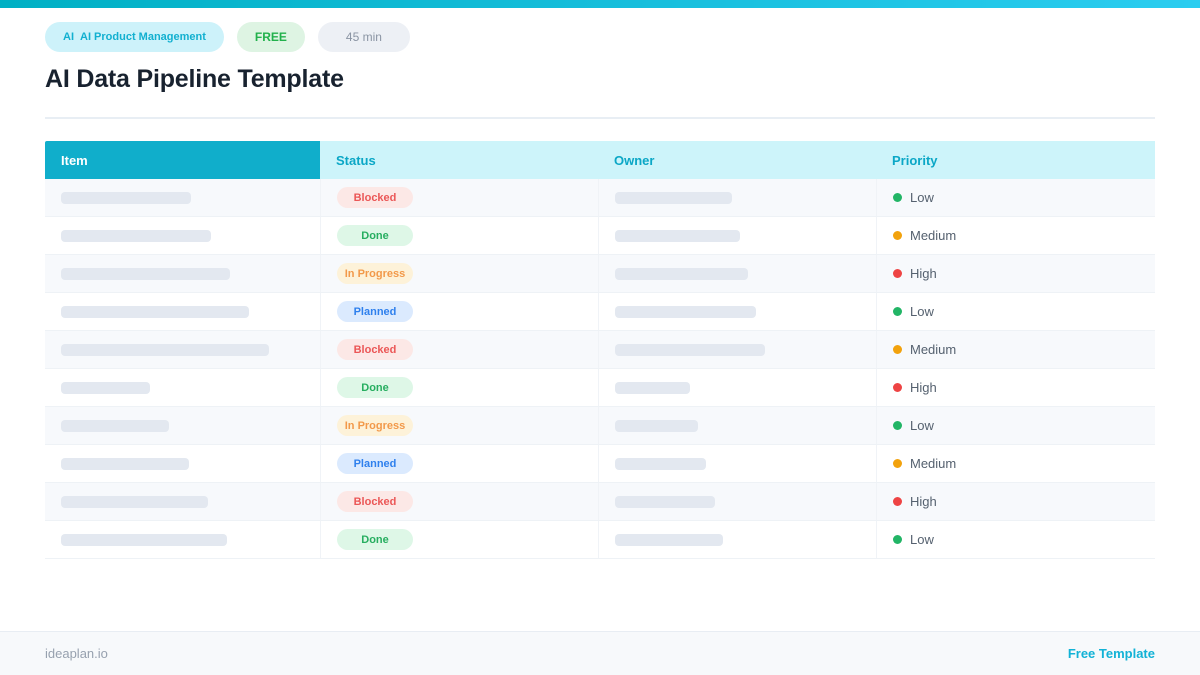  Describe the element at coordinates (600, 37) in the screenshot. I see `badge-row: AI AI Product Management FREE 45 min` at that location.